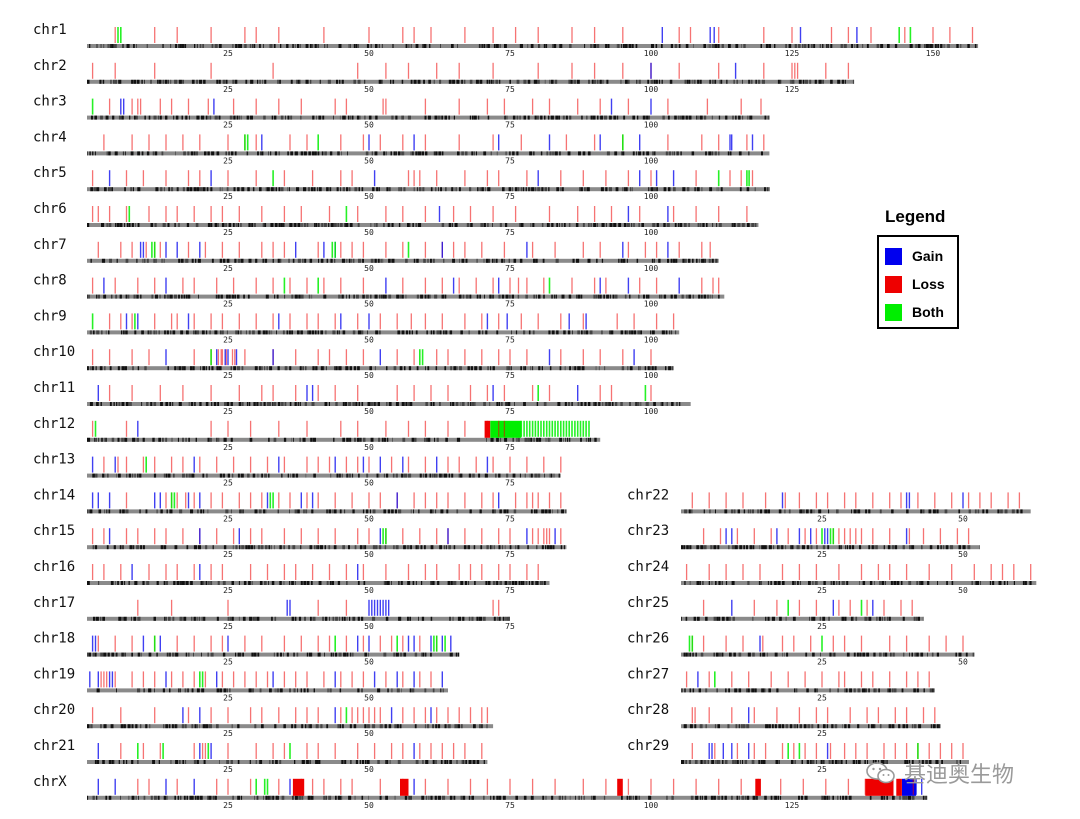 The width and height of the screenshot is (1080, 819). I want to click on chromosome-label: chr8, so click(50, 281).